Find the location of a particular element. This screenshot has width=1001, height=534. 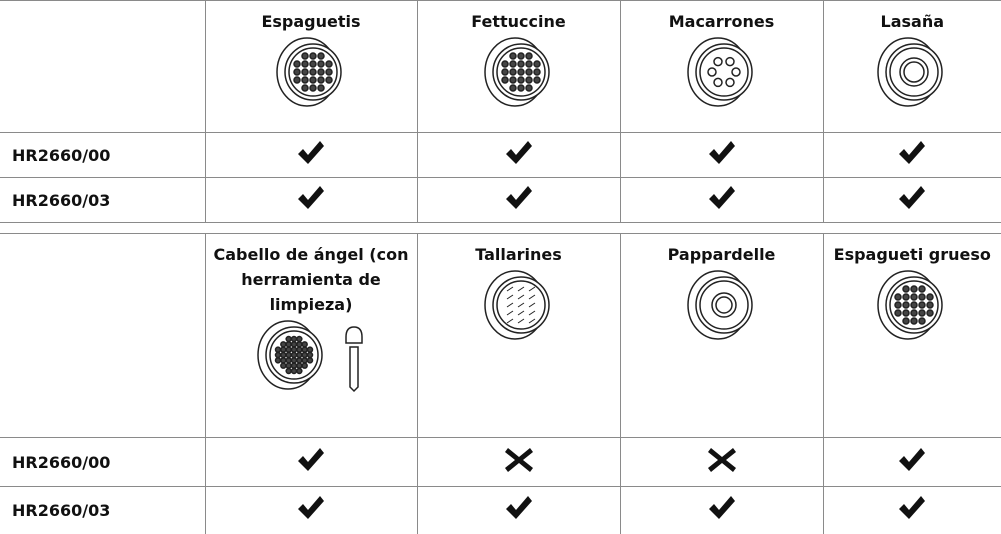

column-title: Espagueti grueso is located at coordinates (912, 250).